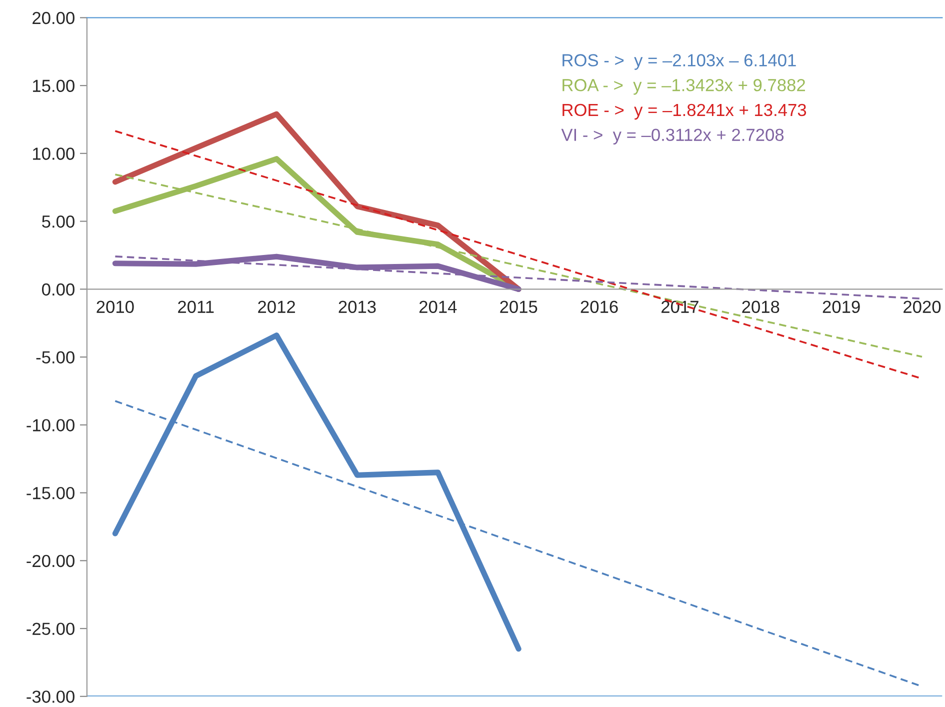  What do you see at coordinates (50, 425) in the screenshot?
I see `y-tick-label: -10.00` at bounding box center [50, 425].